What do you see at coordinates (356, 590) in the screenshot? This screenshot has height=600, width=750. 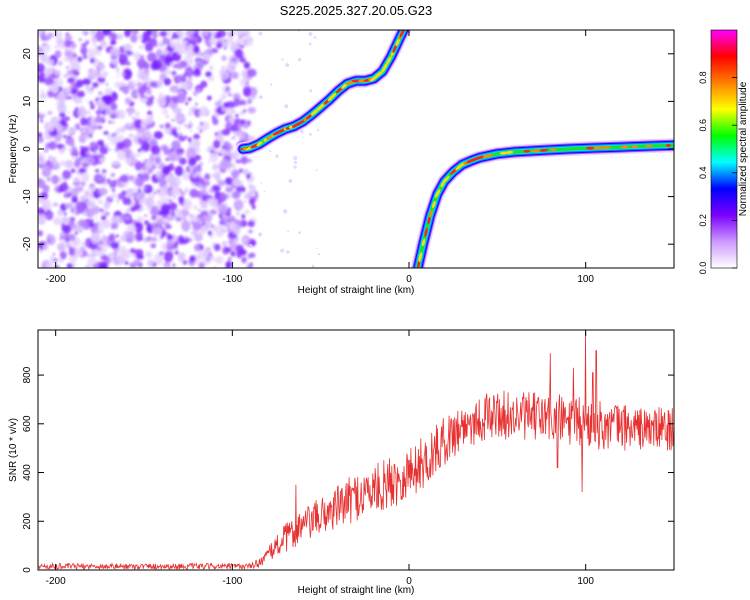 I see `snr-x-label: Height of straight line (km)` at bounding box center [356, 590].